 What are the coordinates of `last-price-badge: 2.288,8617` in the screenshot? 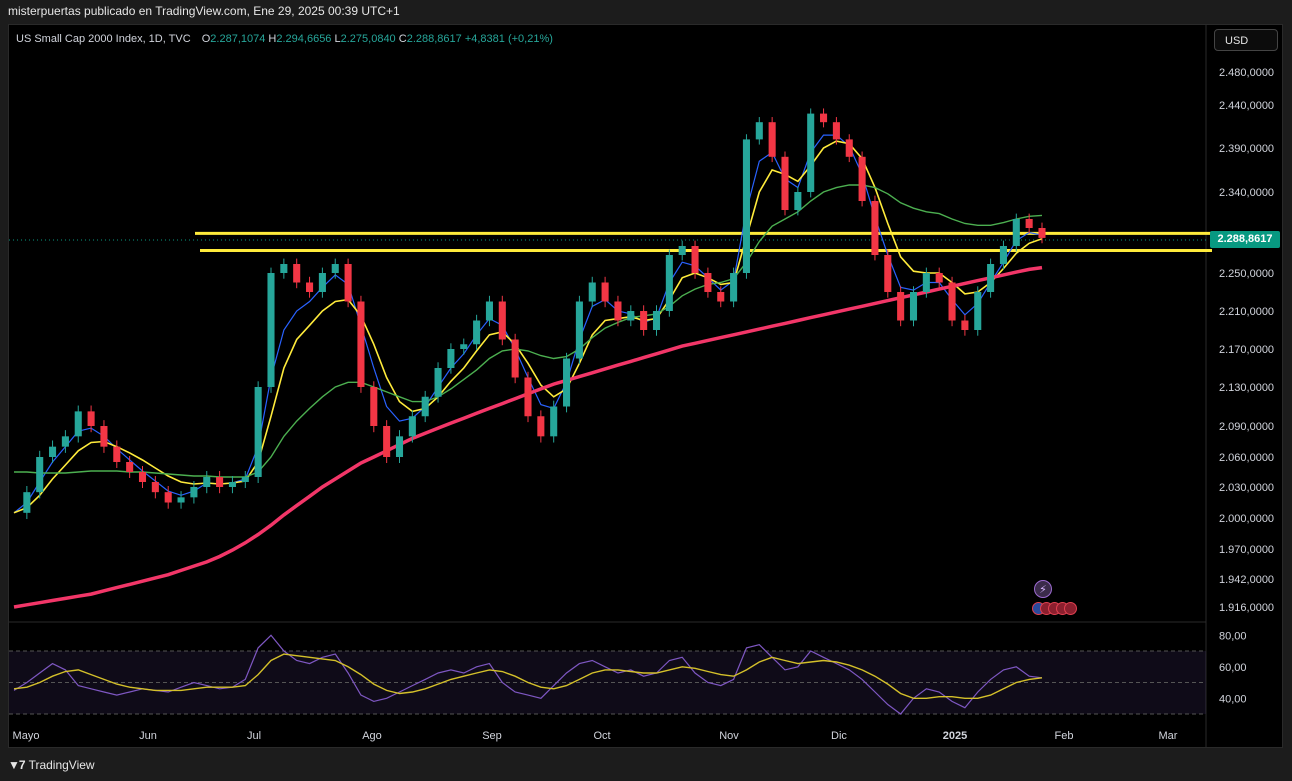 It's located at (1245, 239).